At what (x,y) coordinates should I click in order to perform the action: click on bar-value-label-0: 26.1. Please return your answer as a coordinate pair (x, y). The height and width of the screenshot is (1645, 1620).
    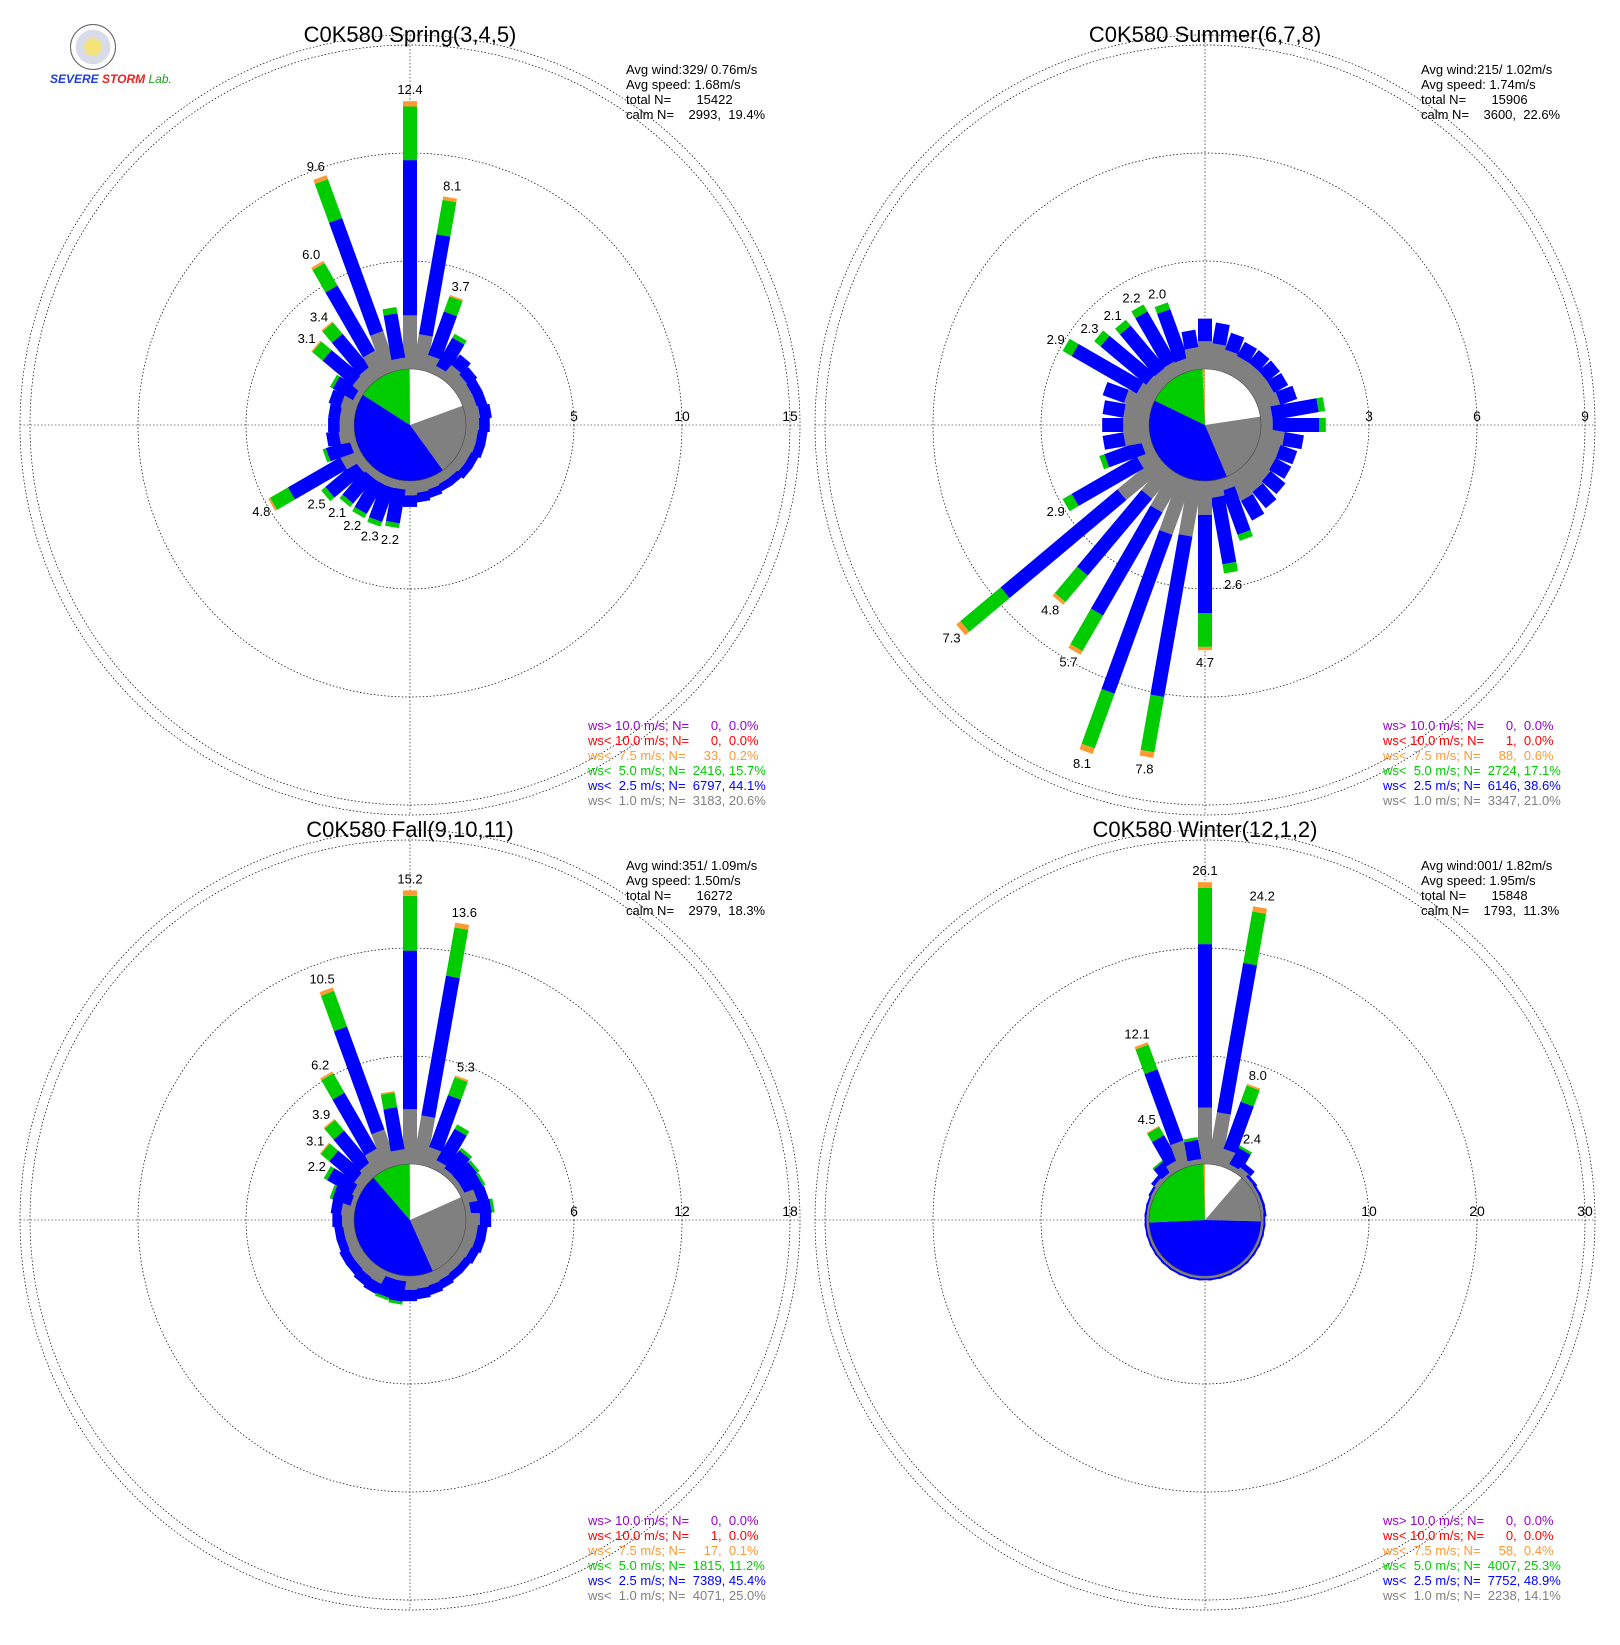
    Looking at the image, I should click on (1204, 870).